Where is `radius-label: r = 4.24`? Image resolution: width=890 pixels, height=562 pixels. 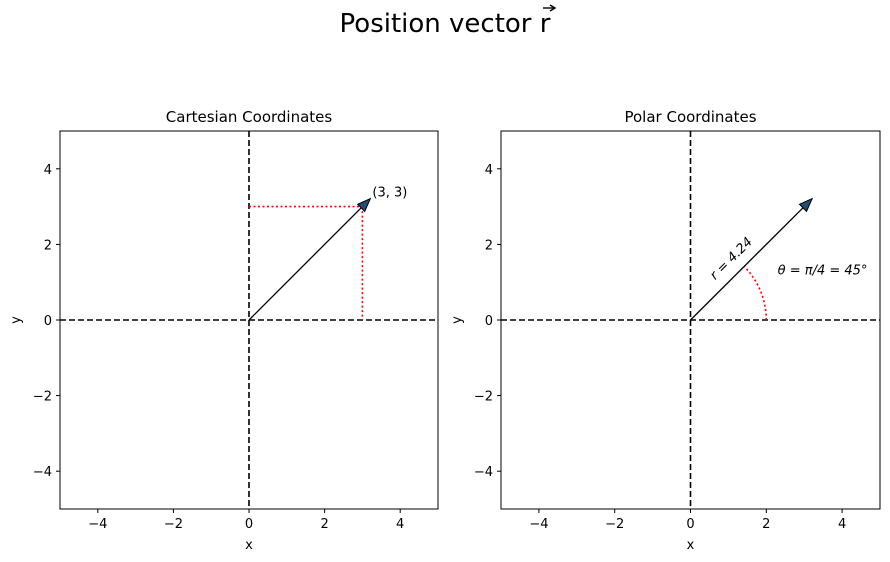
radius-label: r = 4.24 is located at coordinates (731, 259).